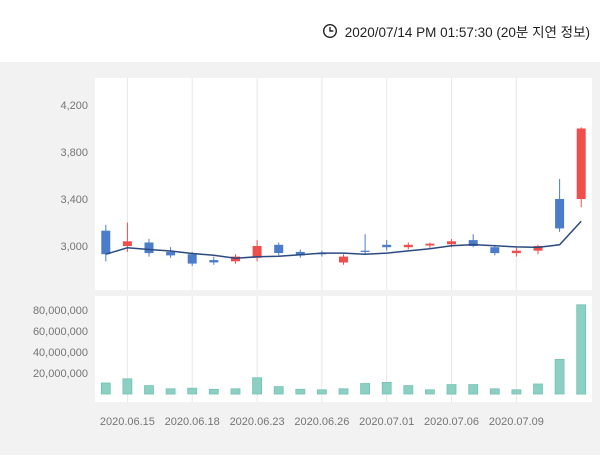  Describe the element at coordinates (74, 106) in the screenshot. I see `price-tick-label: 4,200` at that location.